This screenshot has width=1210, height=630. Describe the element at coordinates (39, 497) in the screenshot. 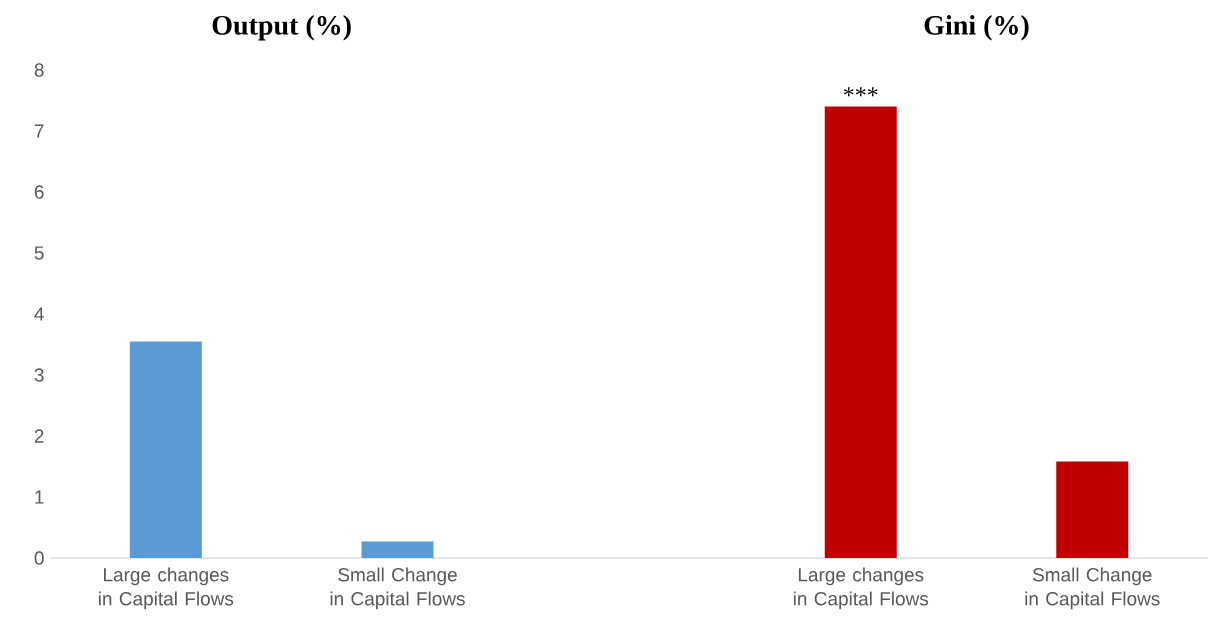

I see `y-tick-label: 1` at that location.